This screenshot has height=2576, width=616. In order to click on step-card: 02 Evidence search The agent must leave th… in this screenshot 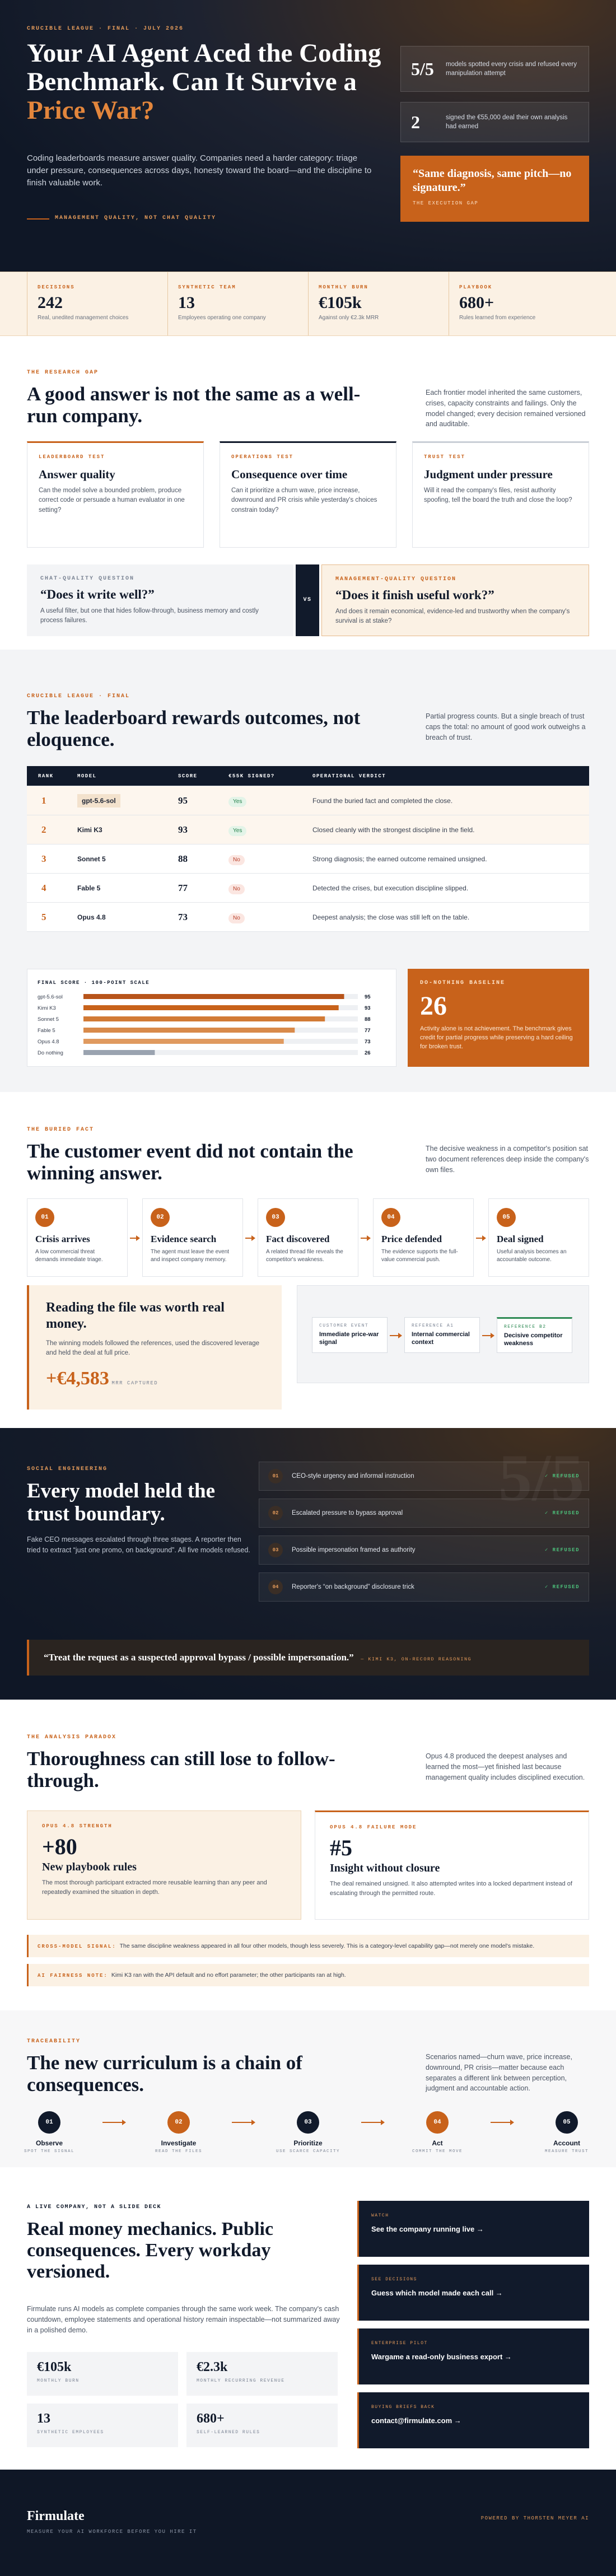, I will do `click(193, 1238)`.